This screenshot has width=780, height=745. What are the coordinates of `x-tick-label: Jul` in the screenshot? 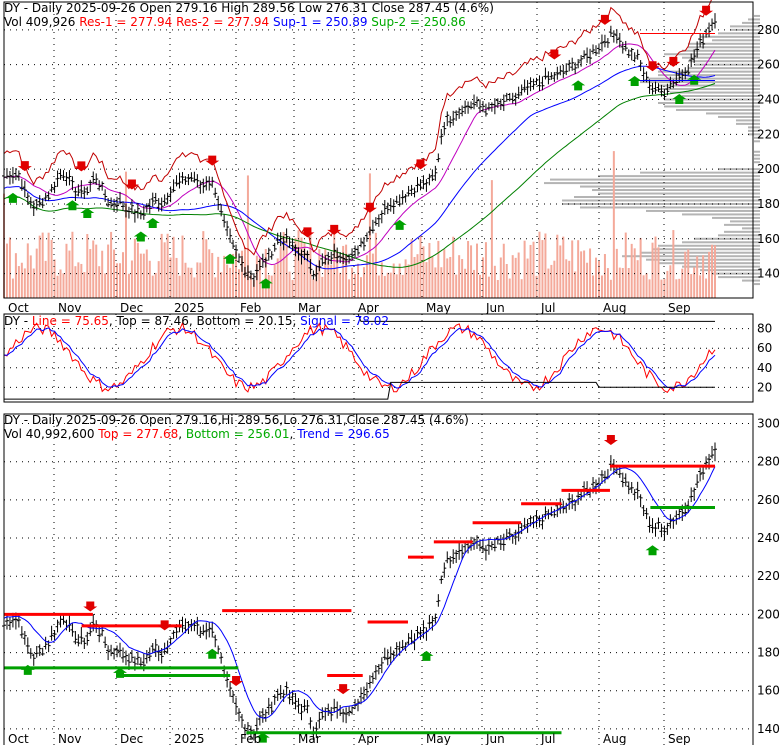 It's located at (547, 308).